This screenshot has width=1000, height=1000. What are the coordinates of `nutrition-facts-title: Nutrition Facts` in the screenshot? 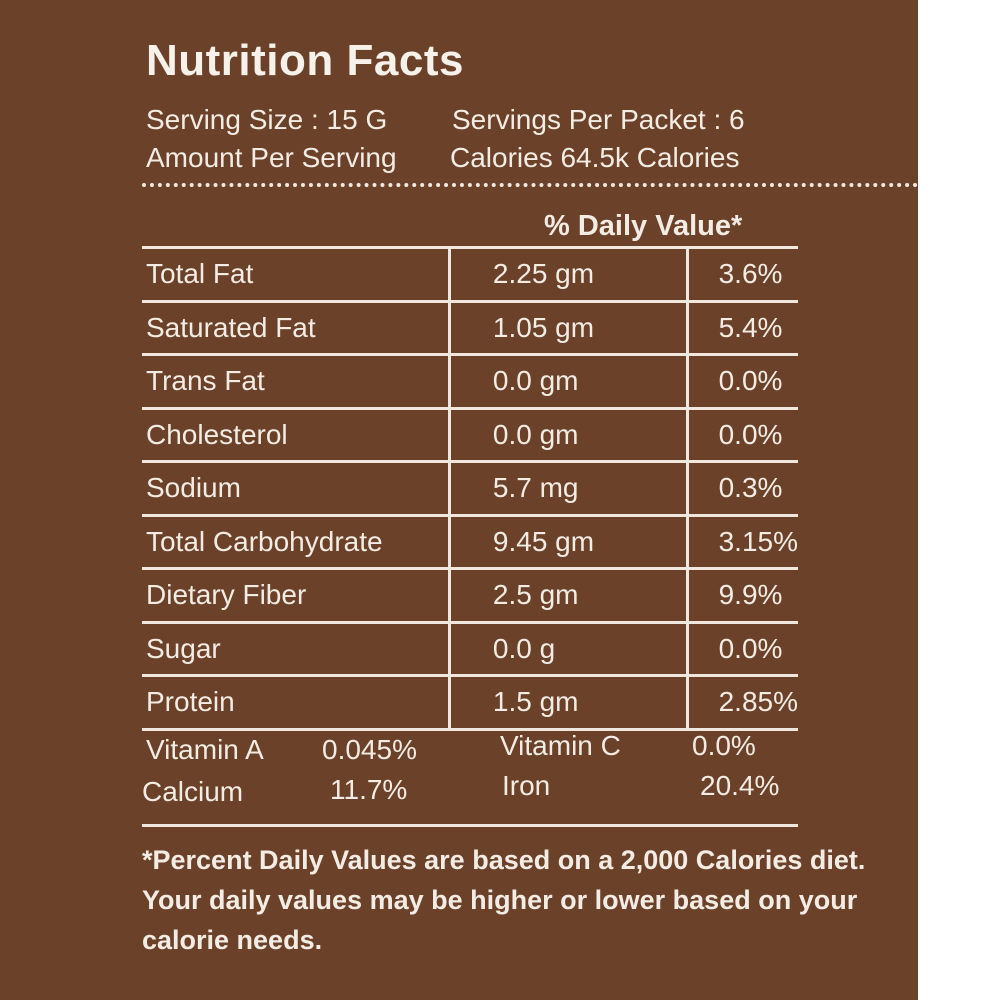 It's located at (305, 60).